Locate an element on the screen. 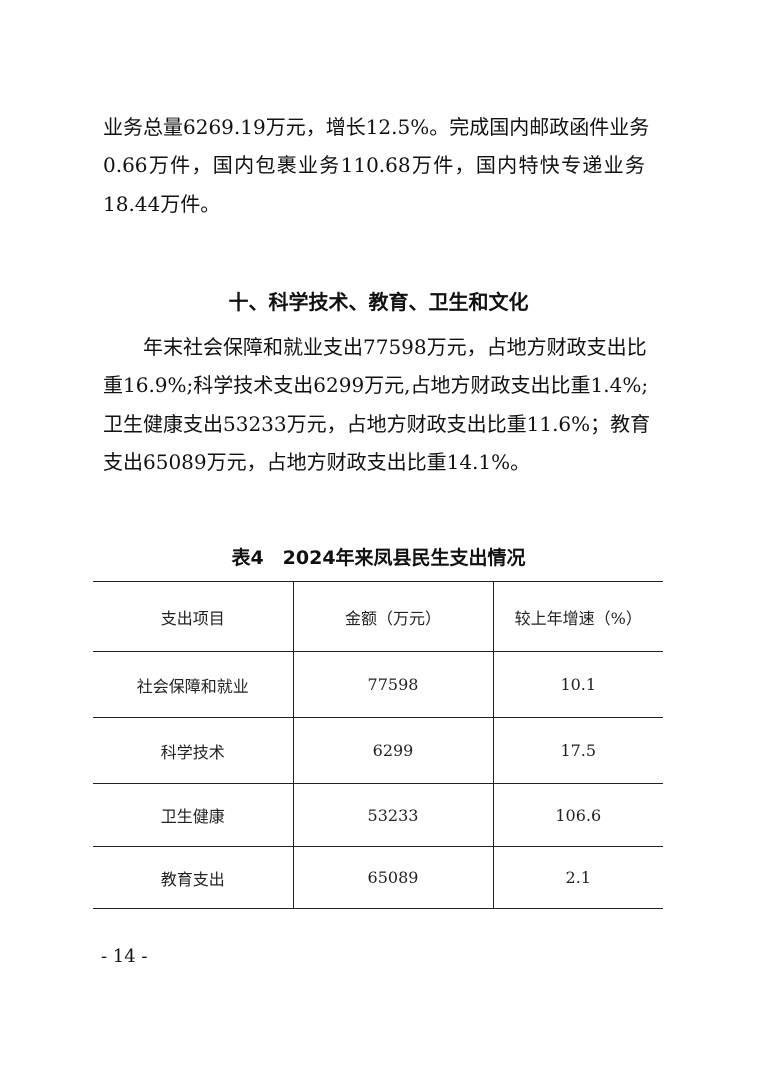  table-row: 科学技术 6299 17.5 is located at coordinates (378, 750).